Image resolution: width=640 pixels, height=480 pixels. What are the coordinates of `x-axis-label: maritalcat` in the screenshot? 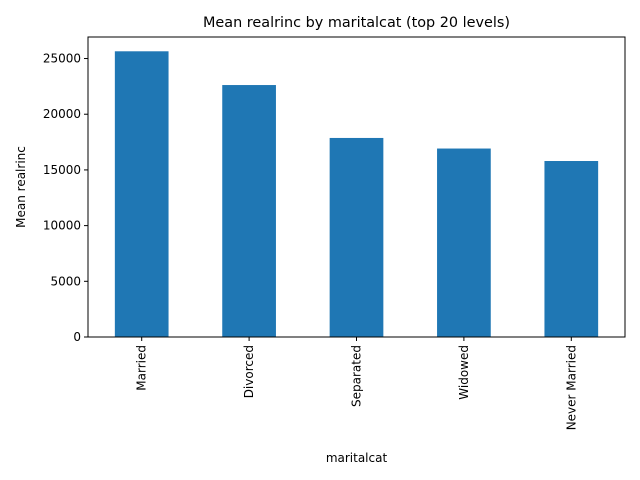 It's located at (357, 458).